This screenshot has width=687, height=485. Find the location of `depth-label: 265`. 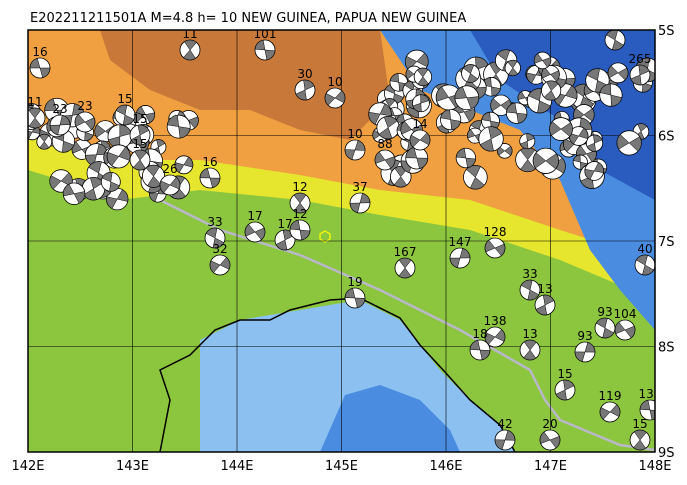

depth-label: 265 is located at coordinates (640, 59).